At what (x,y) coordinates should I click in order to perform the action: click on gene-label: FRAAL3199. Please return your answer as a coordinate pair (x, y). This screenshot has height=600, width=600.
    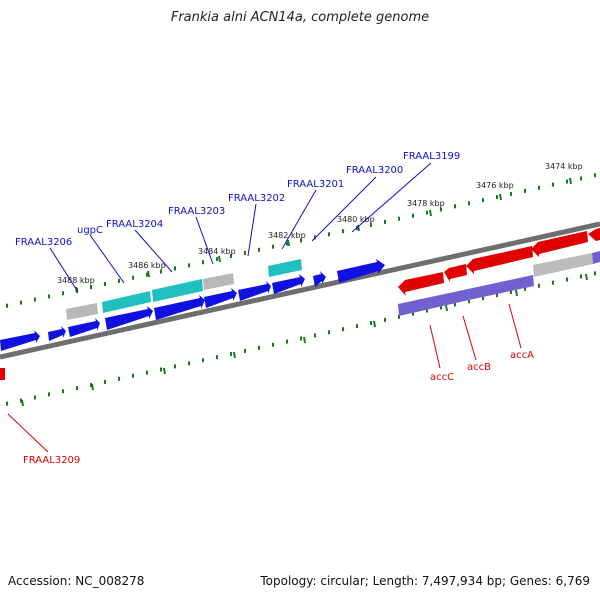
    Looking at the image, I should click on (431, 156).